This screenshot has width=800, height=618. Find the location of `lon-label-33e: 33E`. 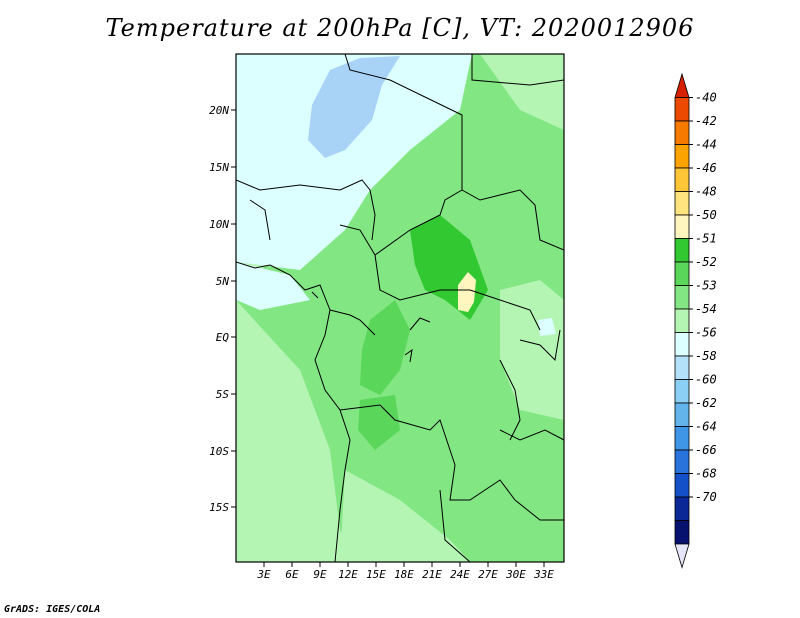

lon-label-33e: 33E is located at coordinates (543, 574).